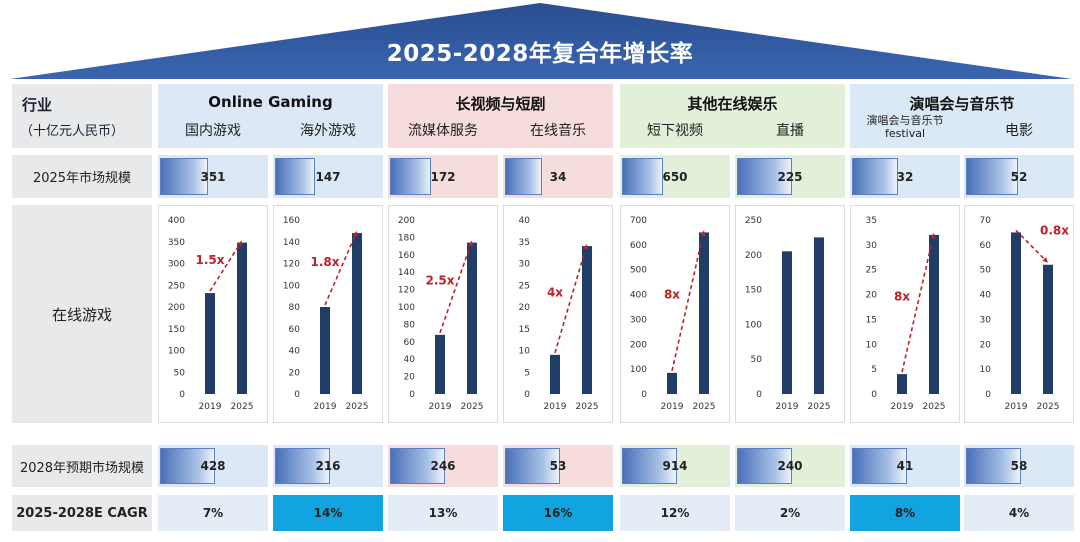 The image size is (1080, 542). I want to click on cagr-cell: 4%, so click(1019, 513).